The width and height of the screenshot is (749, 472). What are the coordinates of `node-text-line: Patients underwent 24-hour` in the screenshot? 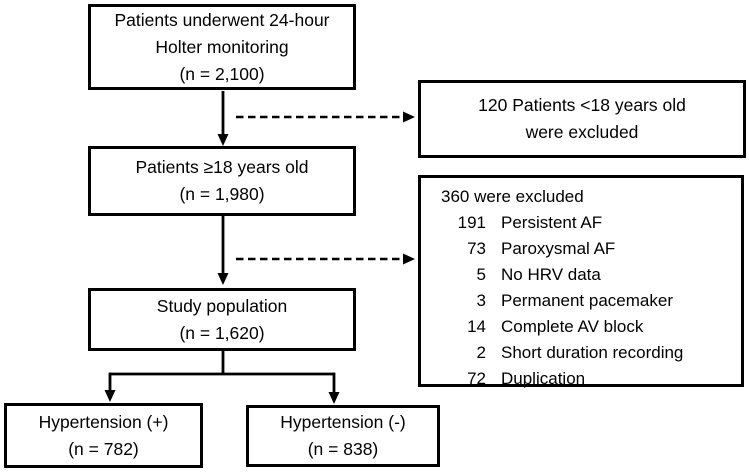 It's located at (222, 19).